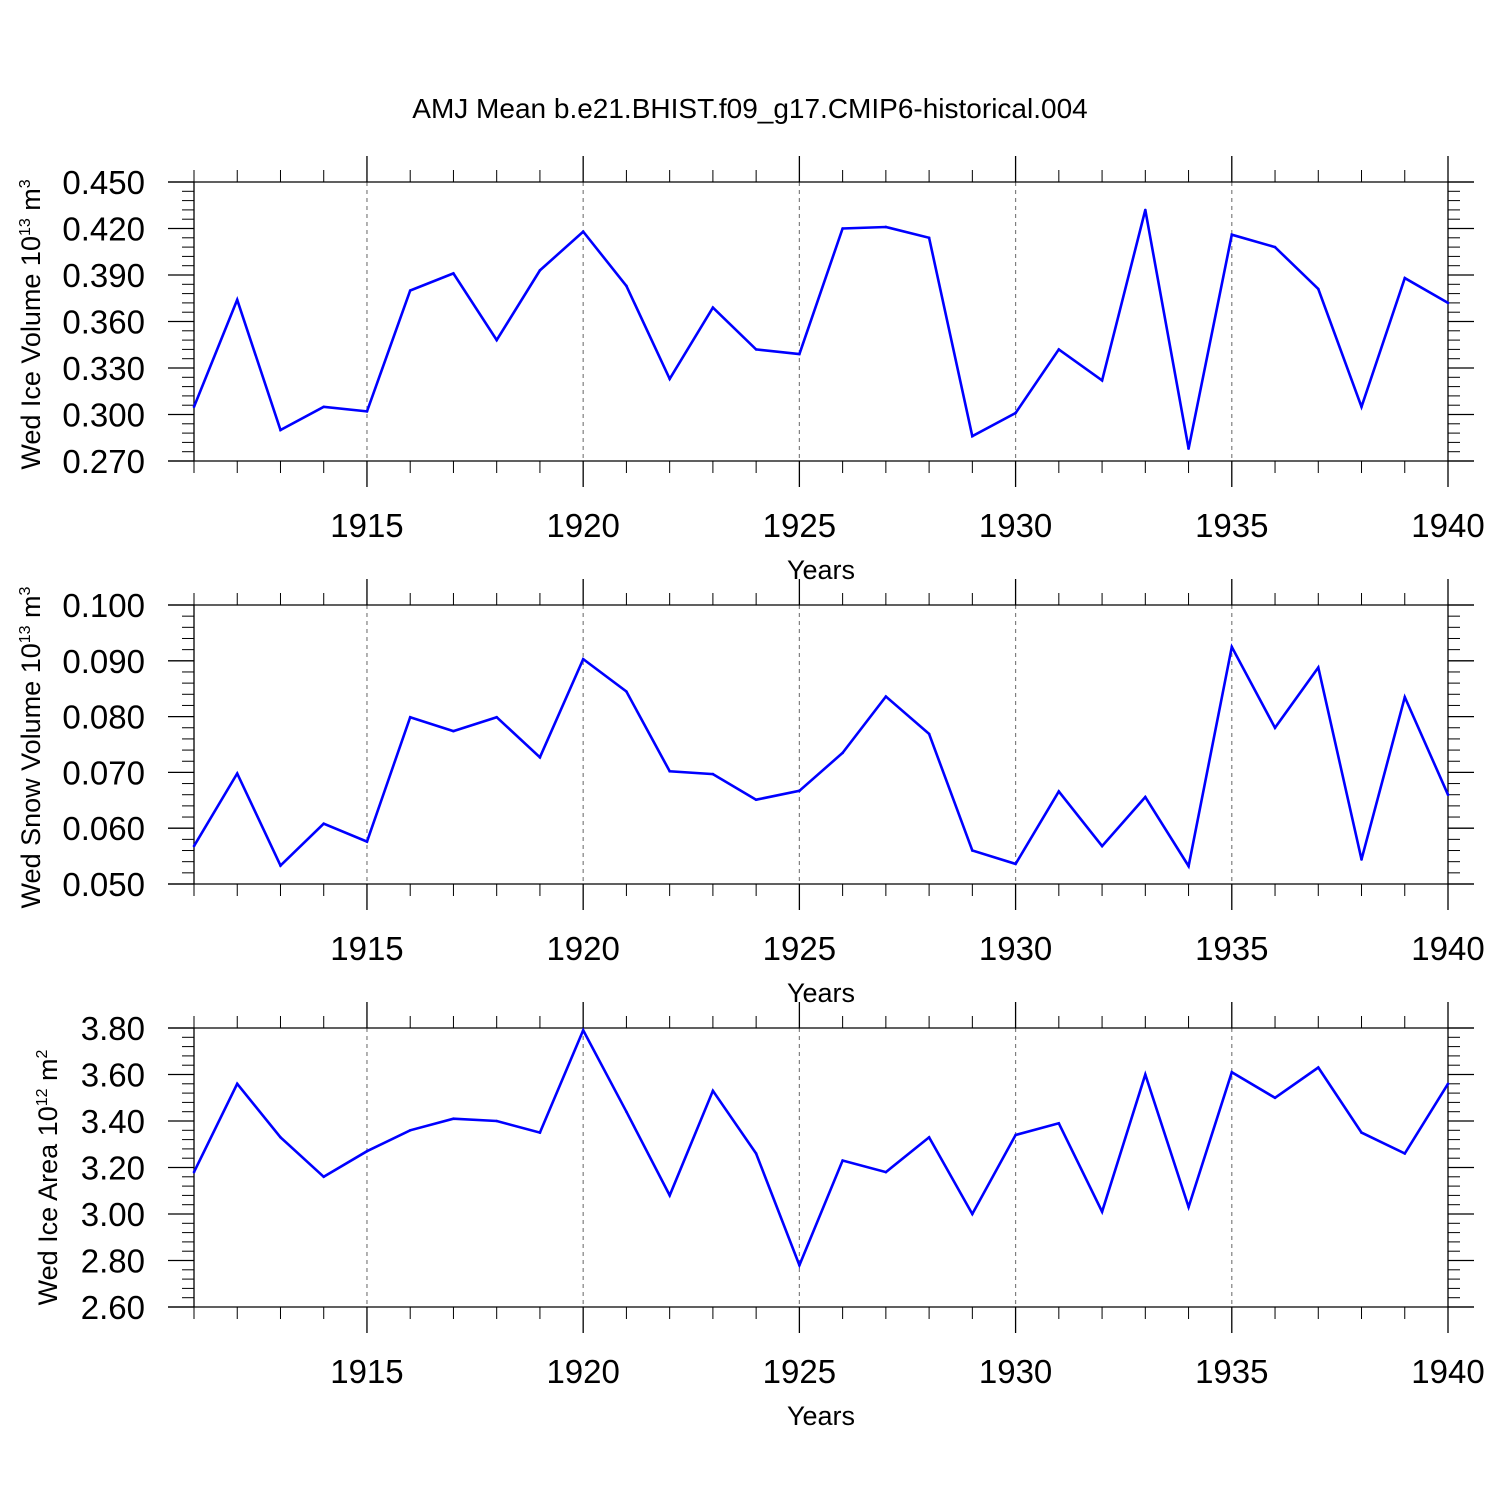 This screenshot has width=1500, height=1500. I want to click on ytick-label: 0.420, so click(103, 229).